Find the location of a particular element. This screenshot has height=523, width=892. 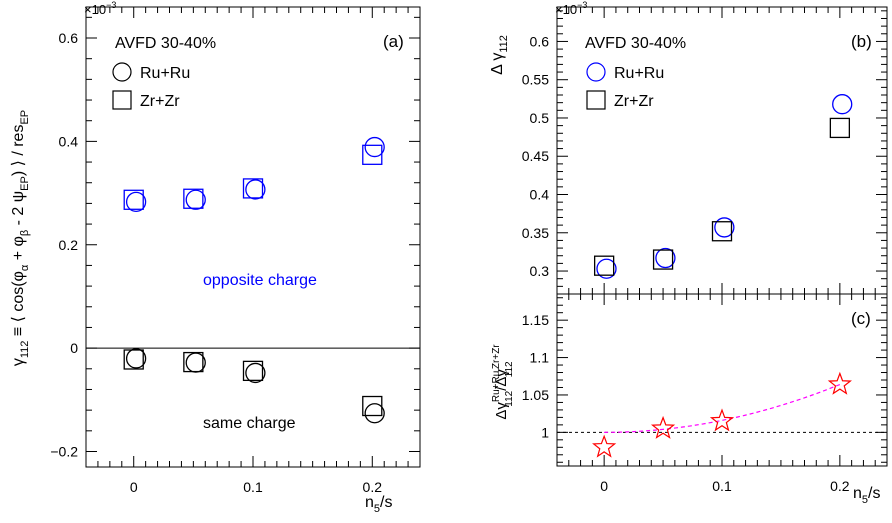

legend-b-zr-label: Zr+Zr is located at coordinates (634, 101).